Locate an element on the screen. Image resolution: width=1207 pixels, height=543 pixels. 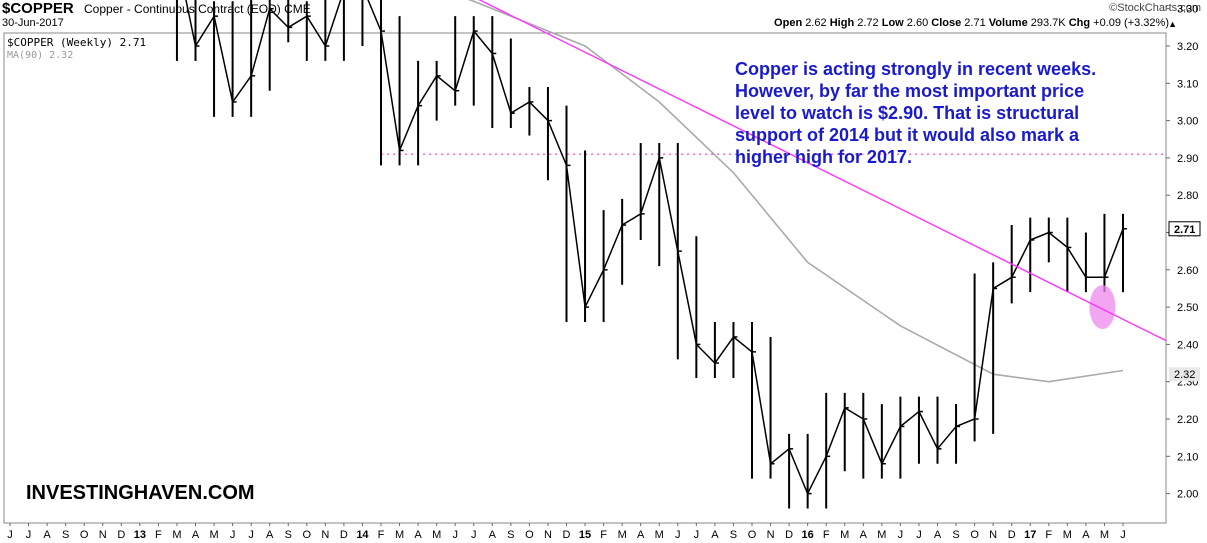
commentary-line: support of 2014 but it would also mark a is located at coordinates (907, 135).